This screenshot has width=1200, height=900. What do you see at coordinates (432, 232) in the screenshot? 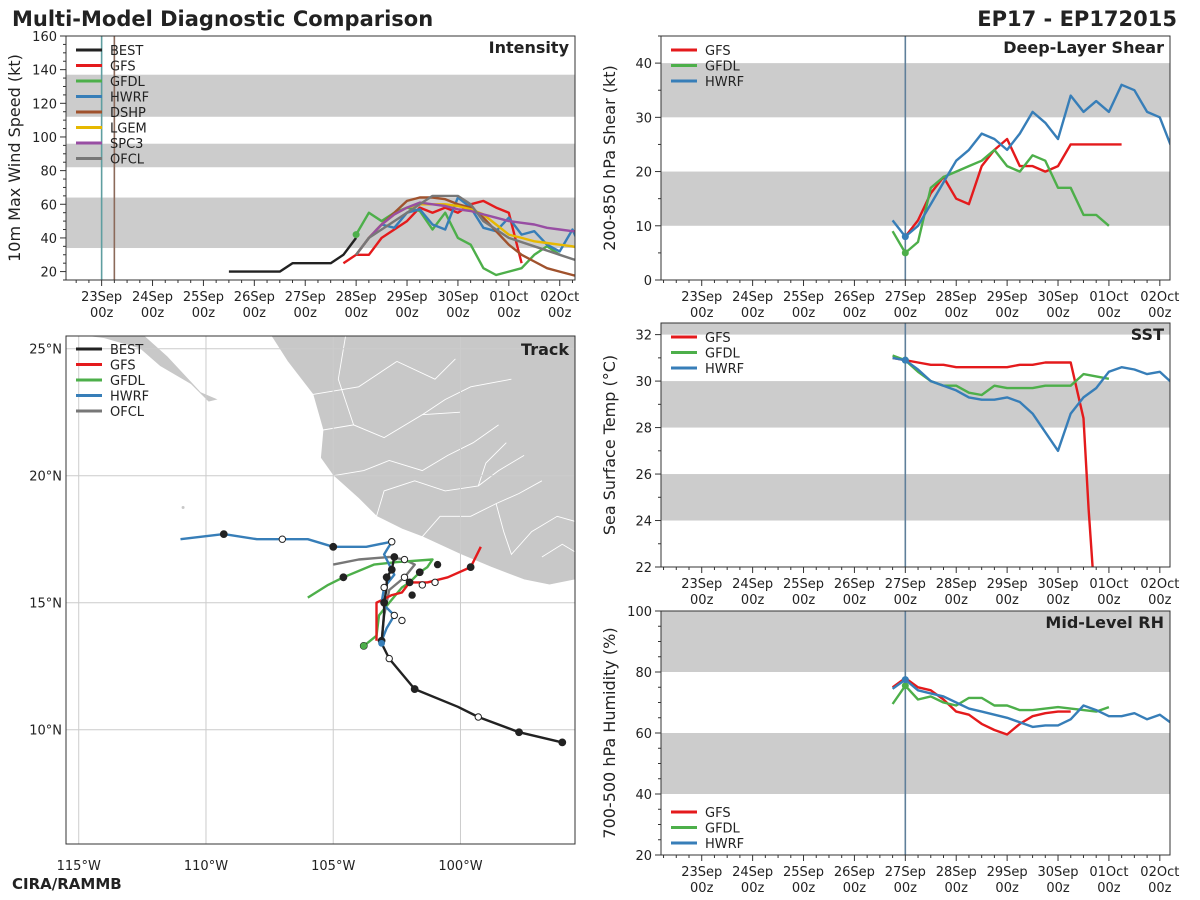
I see `series-line-gfs` at bounding box center [432, 232].